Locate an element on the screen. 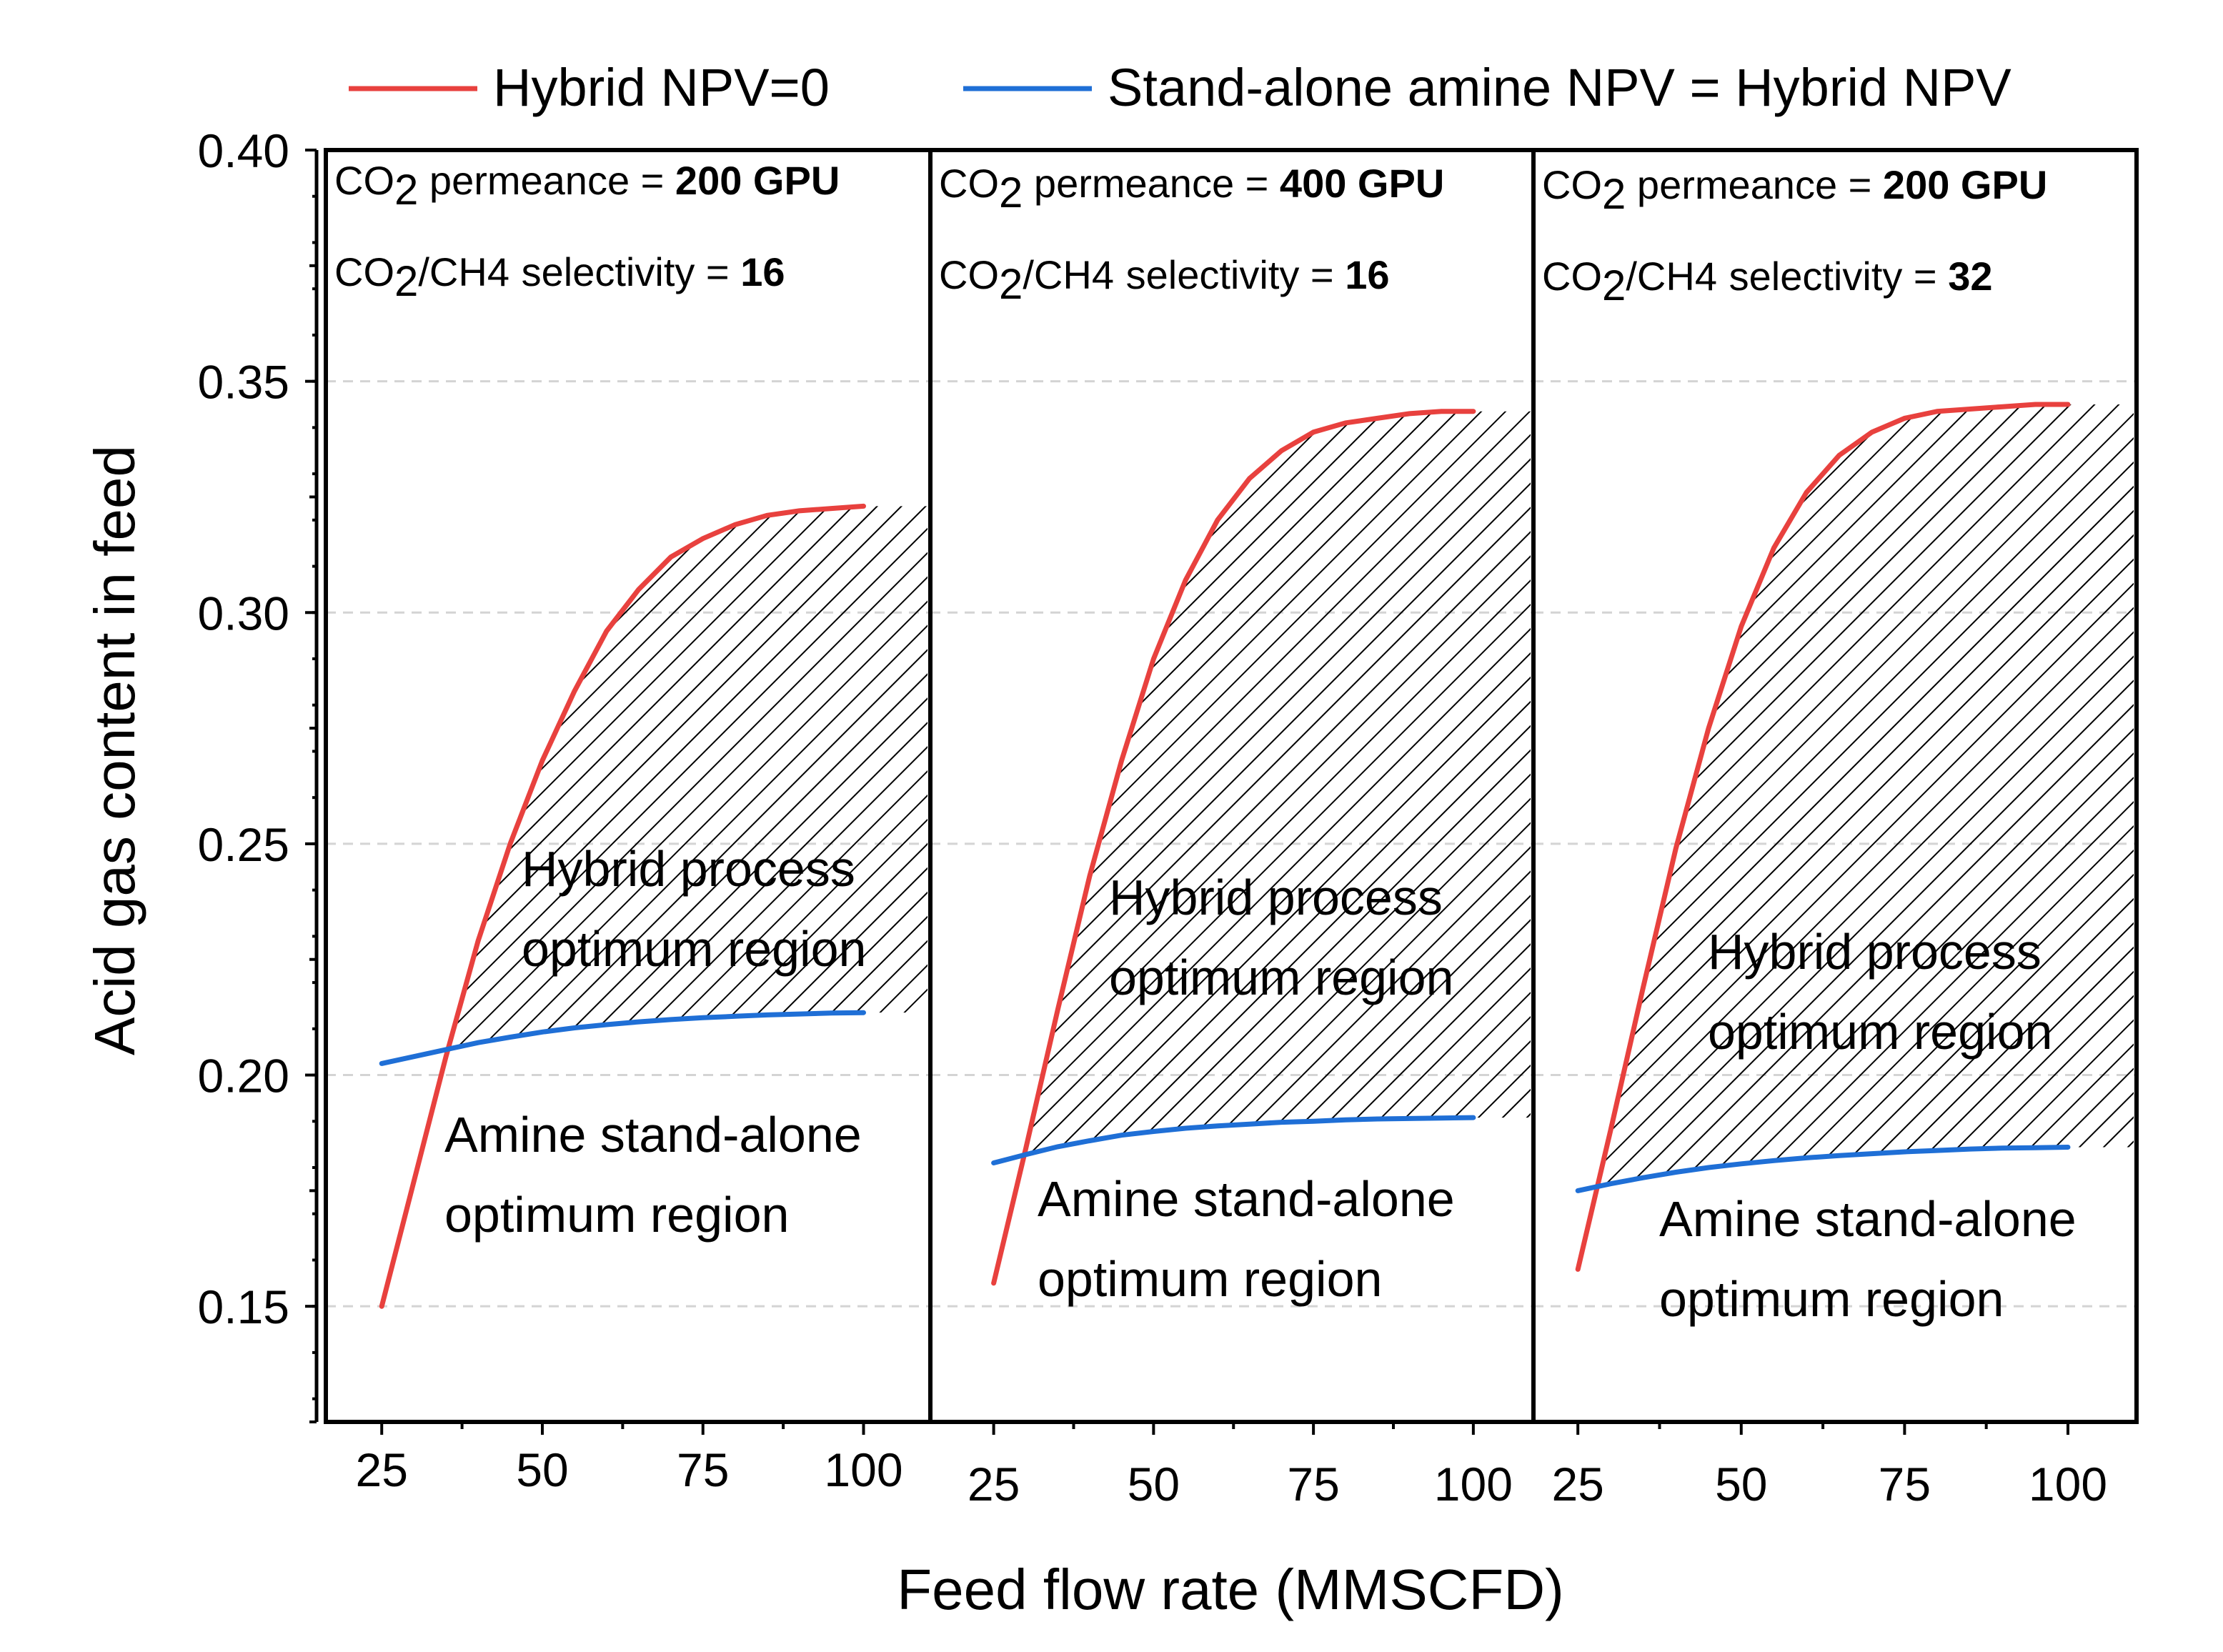 The image size is (2223, 1652). y-tick-label: 0.20 is located at coordinates (243, 1076).